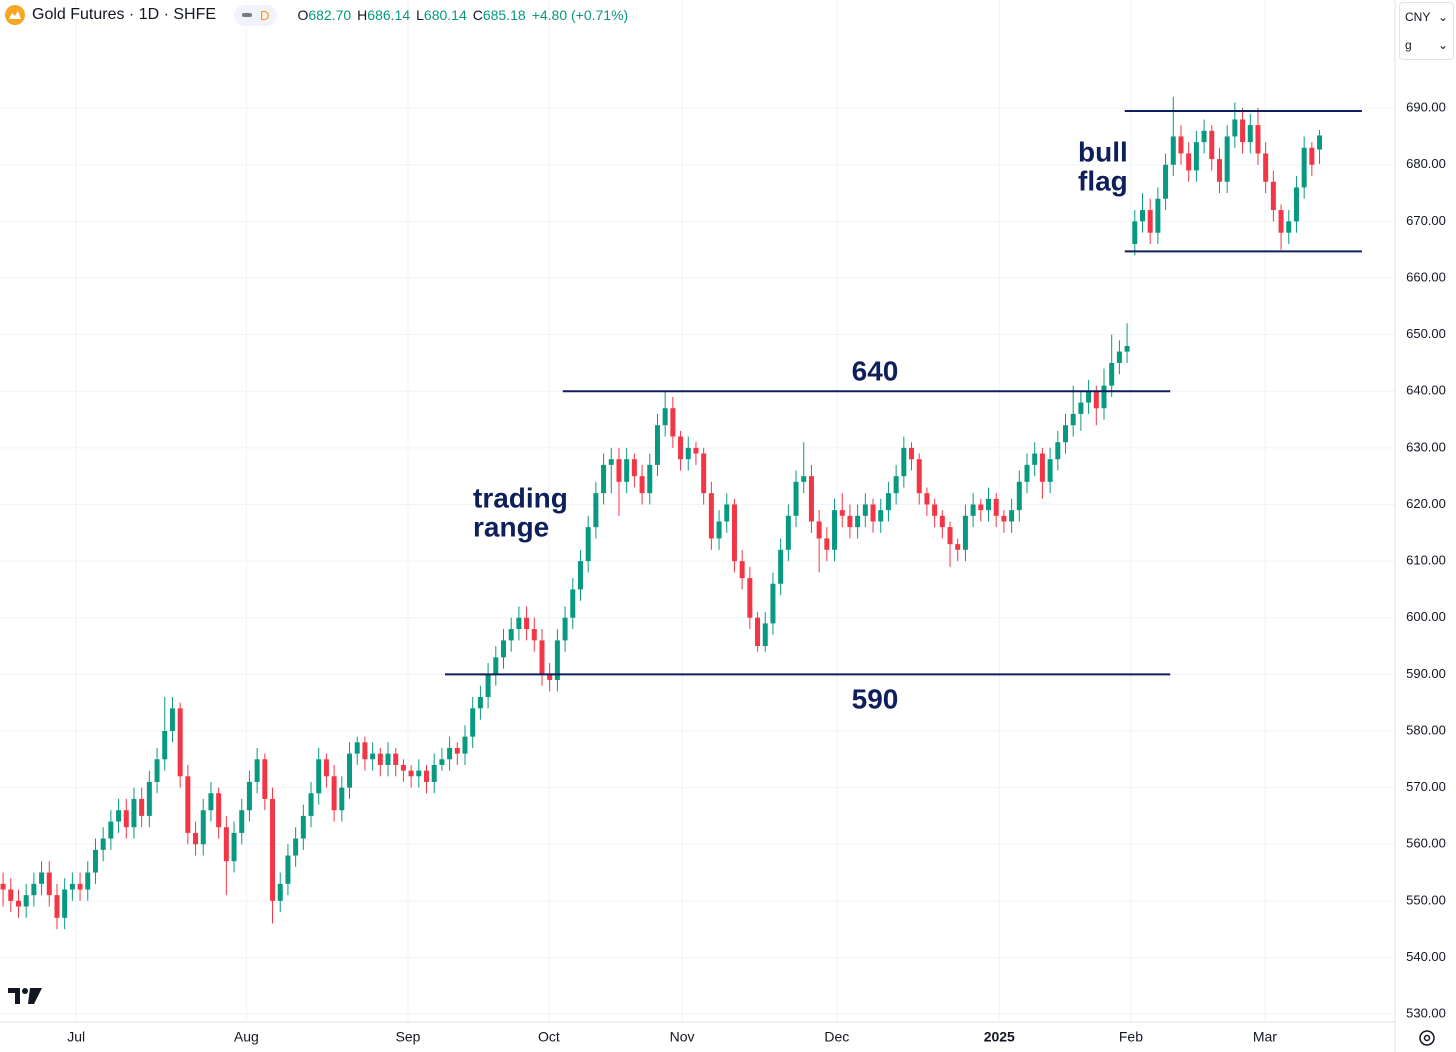  What do you see at coordinates (256, 15) in the screenshot?
I see `status-badge: D` at bounding box center [256, 15].